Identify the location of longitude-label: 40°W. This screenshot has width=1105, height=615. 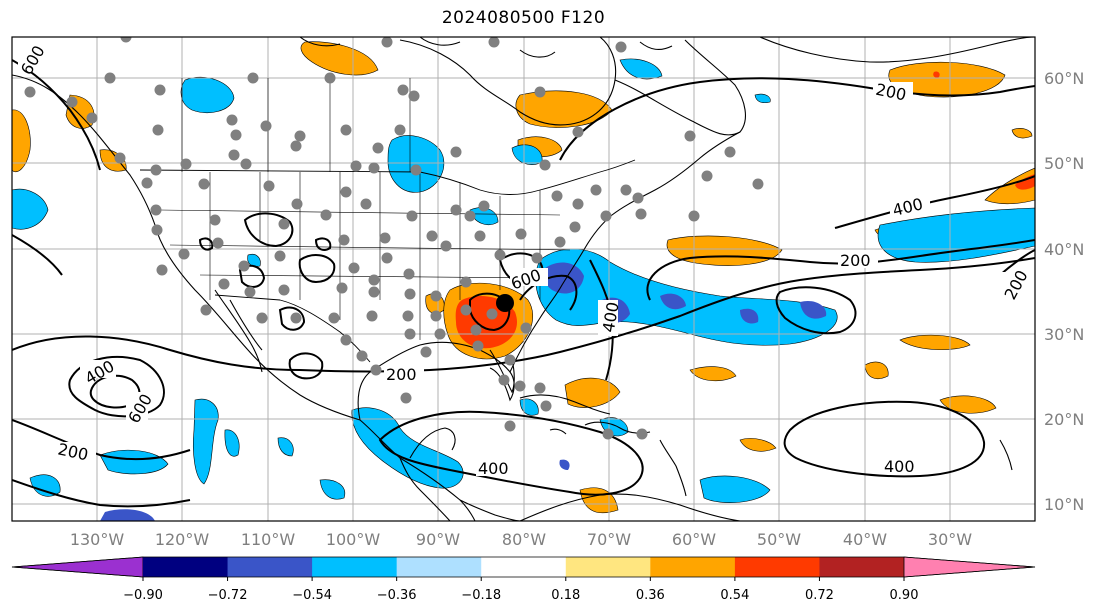
(865, 539).